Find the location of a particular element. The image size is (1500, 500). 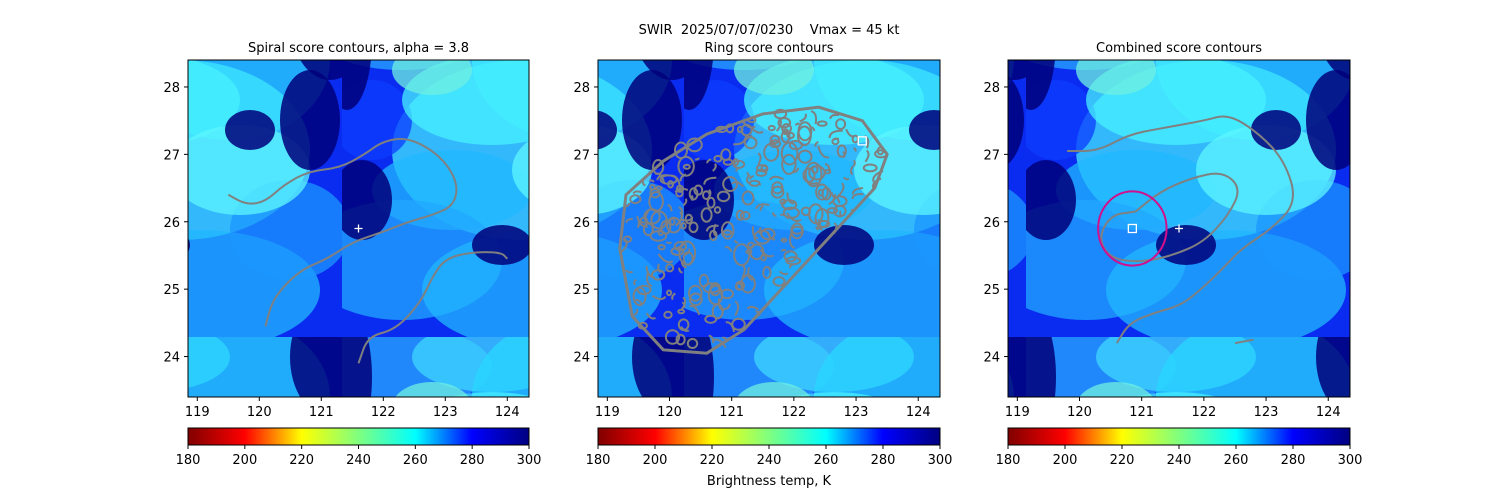

colorbar-label: Brightness temp, K is located at coordinates (769, 481).